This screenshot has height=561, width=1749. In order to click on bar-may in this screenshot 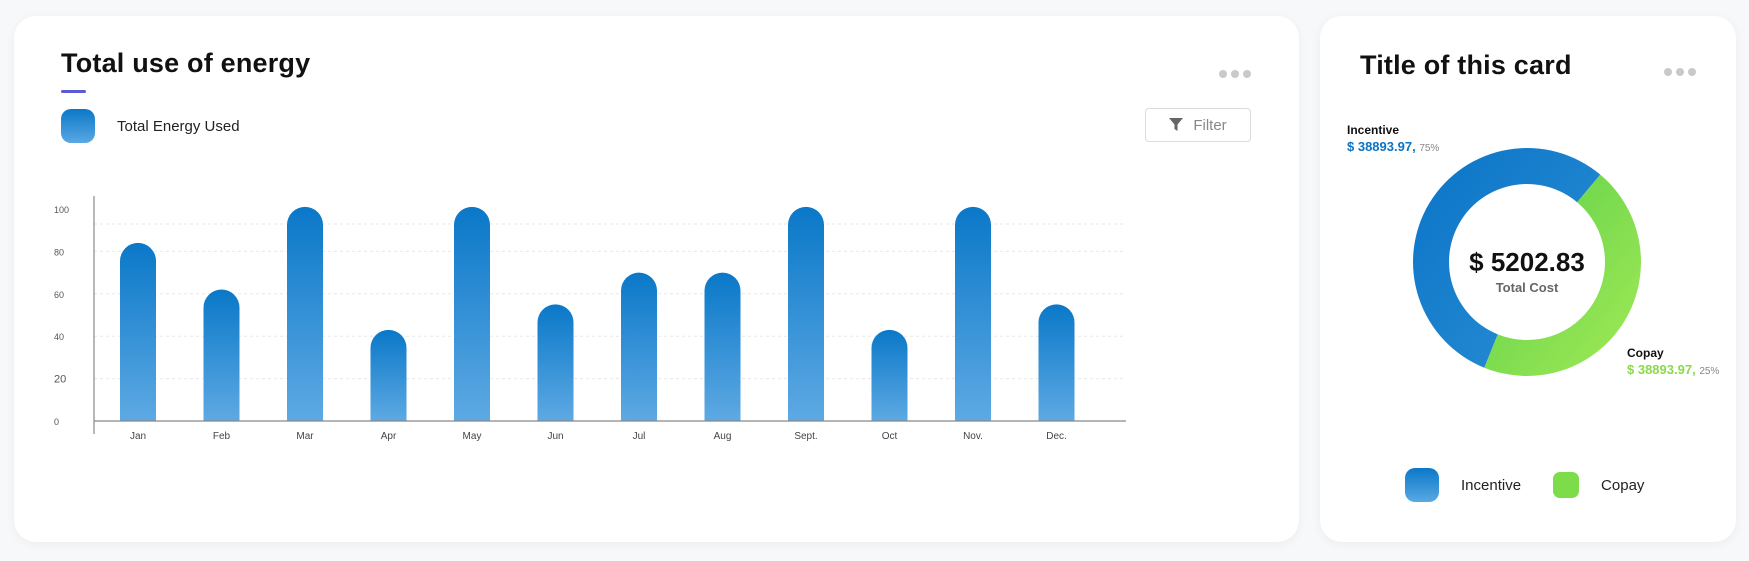, I will do `click(472, 313)`.